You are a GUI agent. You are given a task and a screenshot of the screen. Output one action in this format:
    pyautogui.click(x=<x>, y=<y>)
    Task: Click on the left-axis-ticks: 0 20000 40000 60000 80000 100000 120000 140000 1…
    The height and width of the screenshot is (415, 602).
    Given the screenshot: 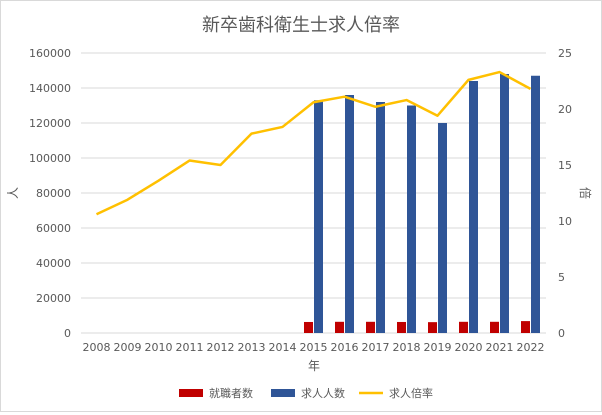 What is the action you would take?
    pyautogui.click(x=50, y=193)
    